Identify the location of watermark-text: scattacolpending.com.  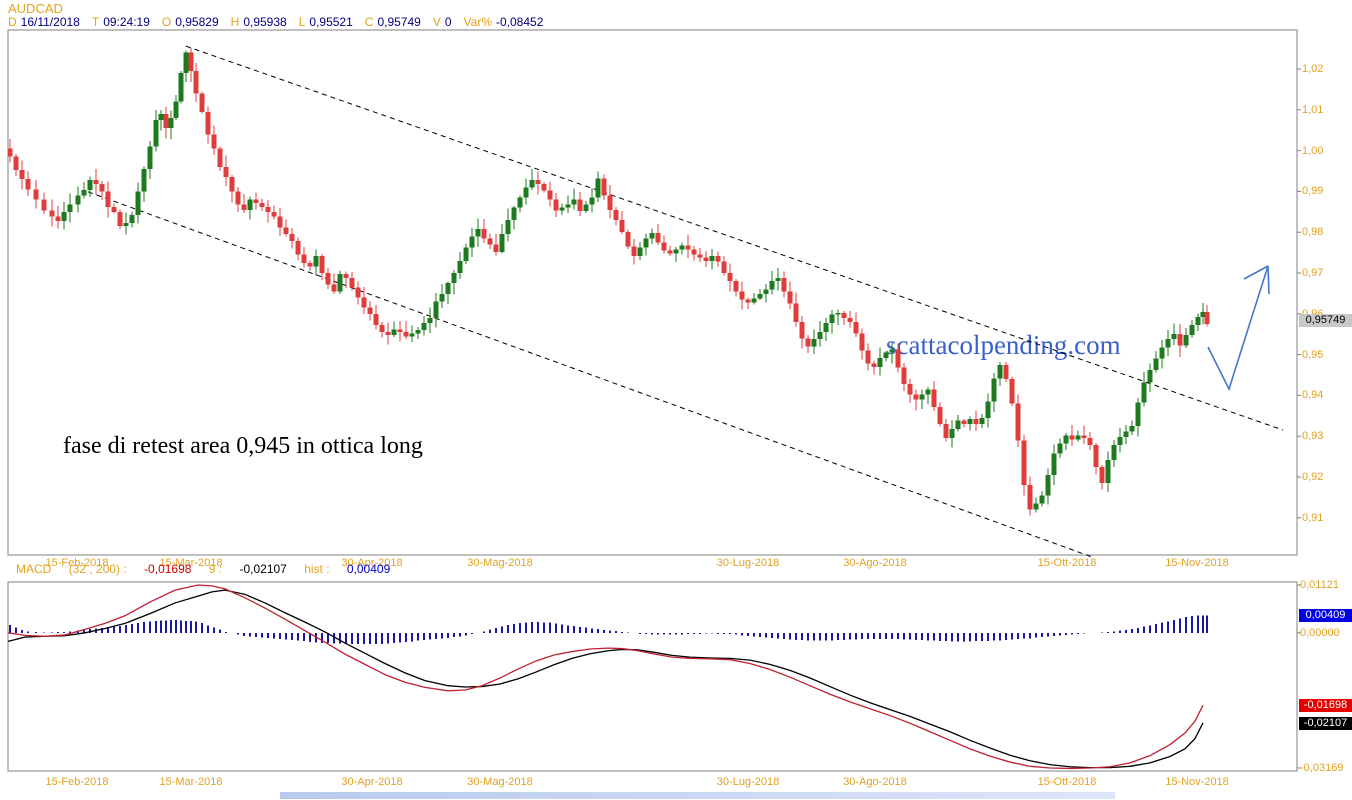
(1003, 345).